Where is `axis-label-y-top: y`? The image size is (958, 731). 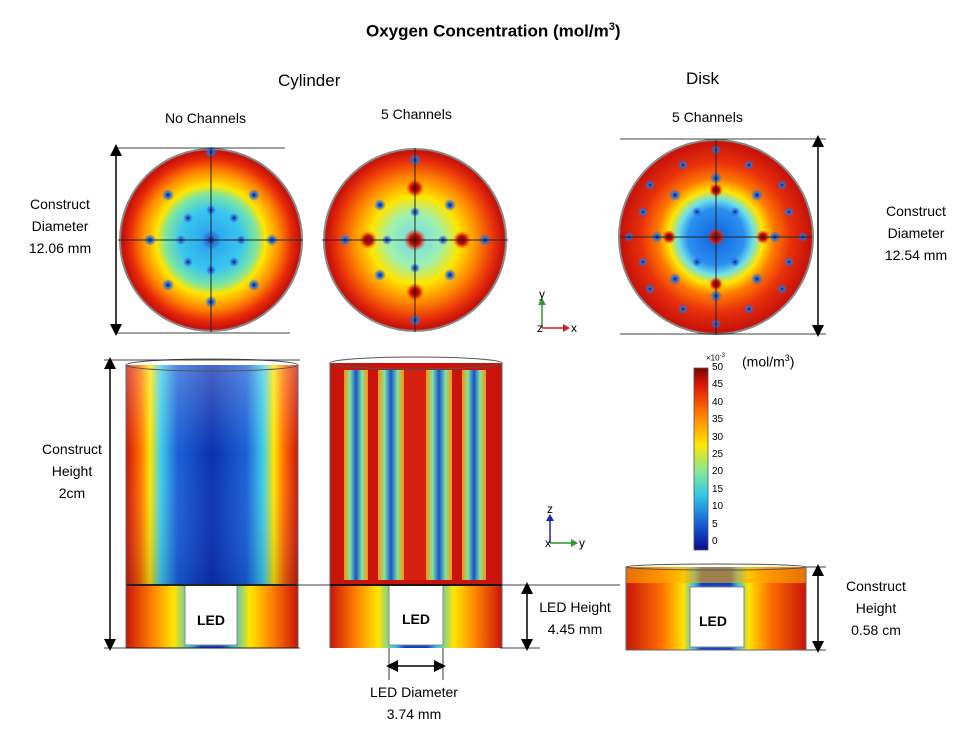
axis-label-y-top: y is located at coordinates (542, 294).